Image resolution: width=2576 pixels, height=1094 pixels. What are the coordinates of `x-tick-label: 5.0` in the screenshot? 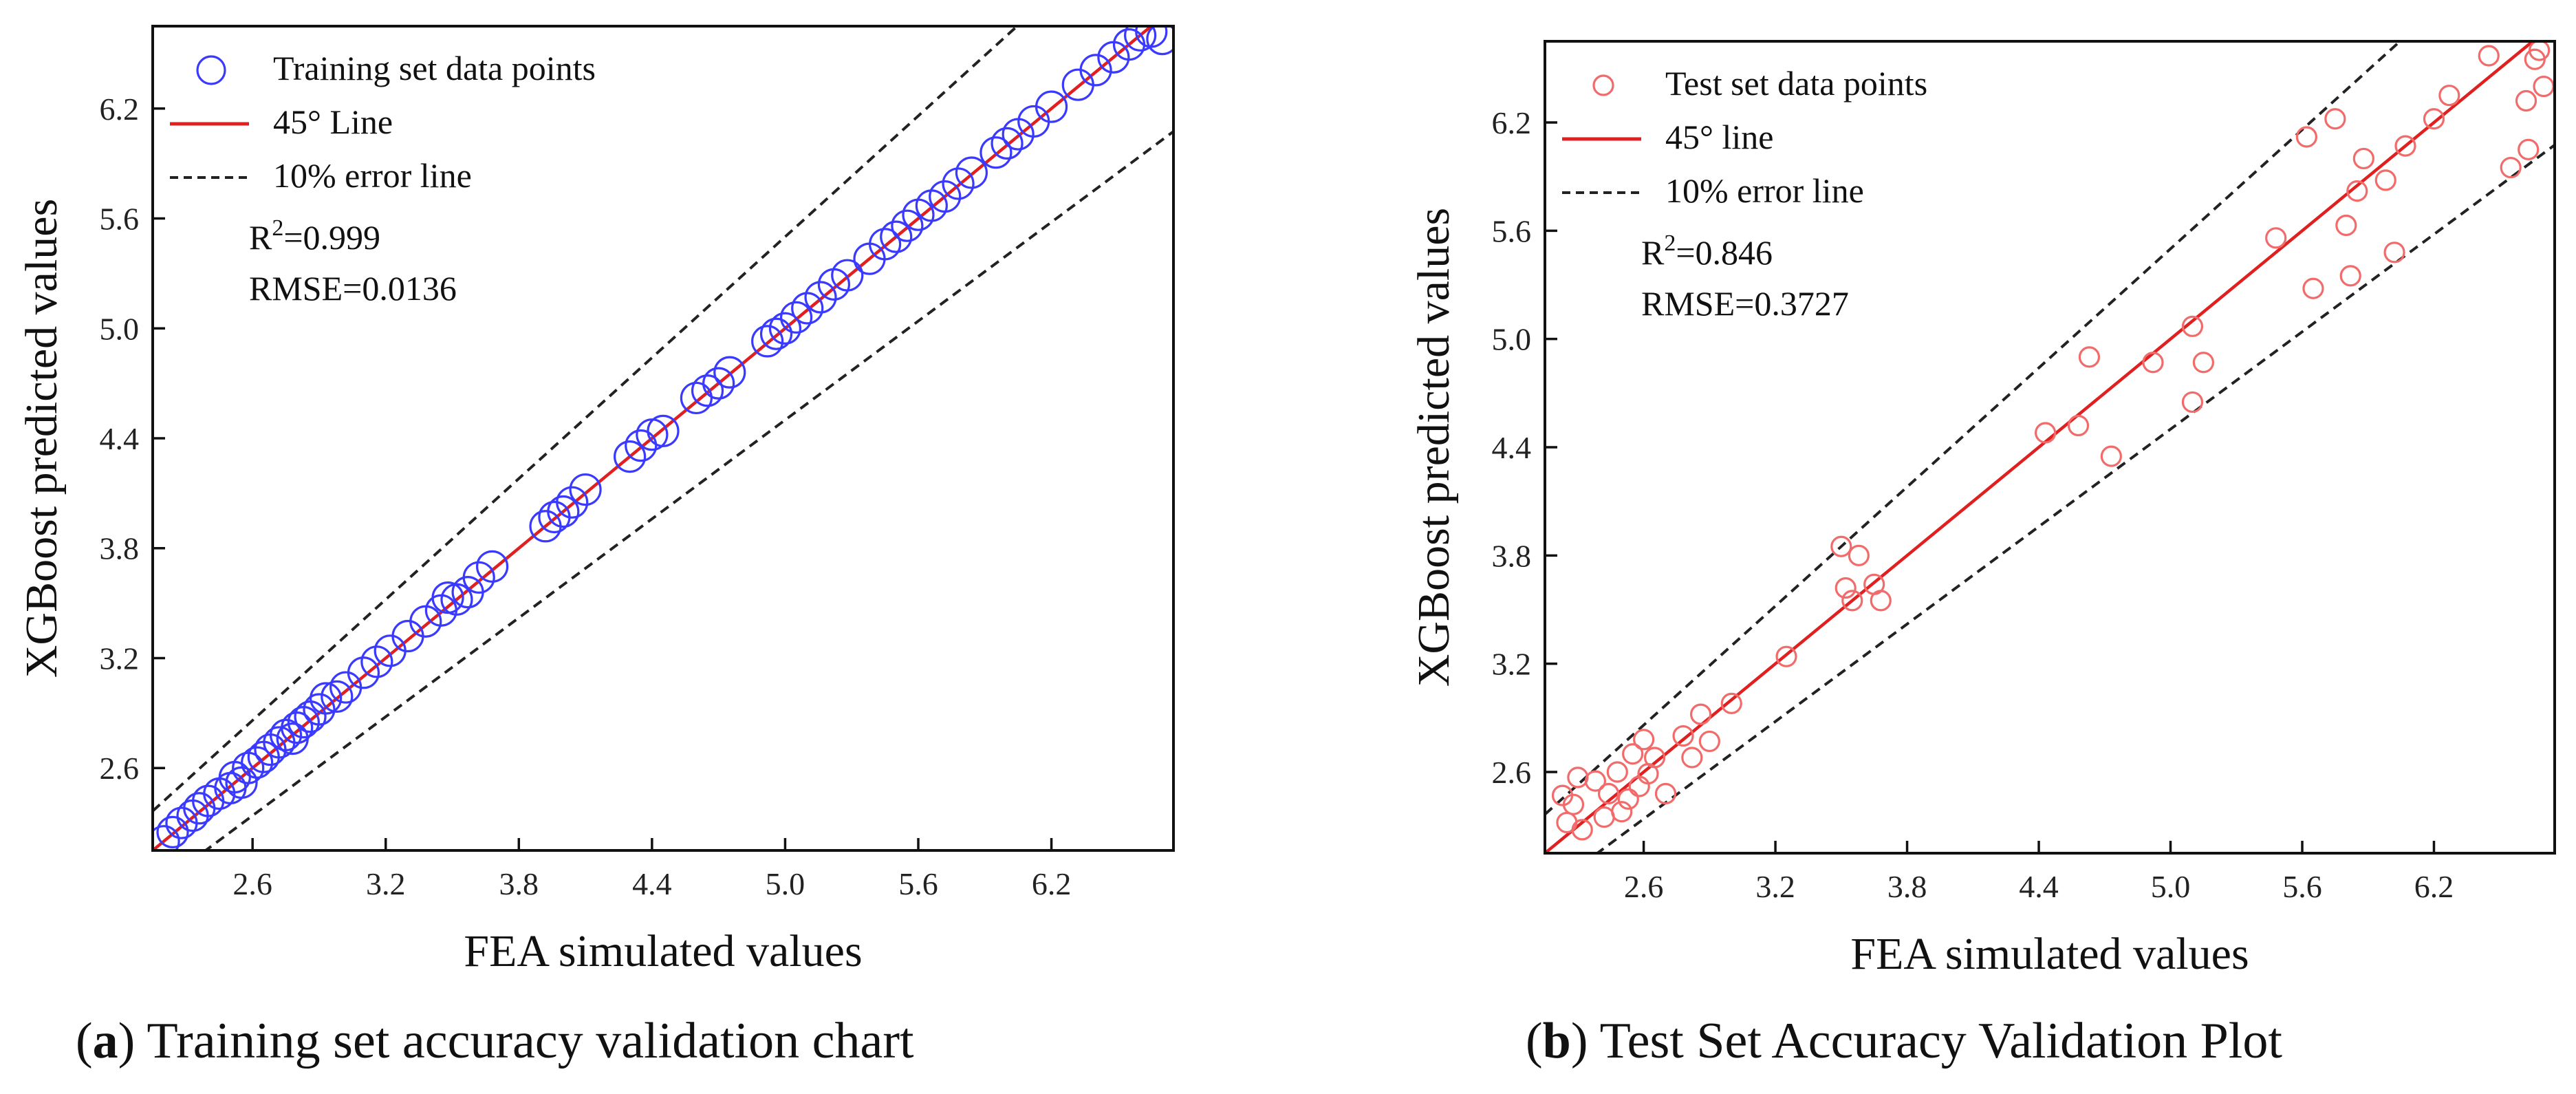 It's located at (2171, 886).